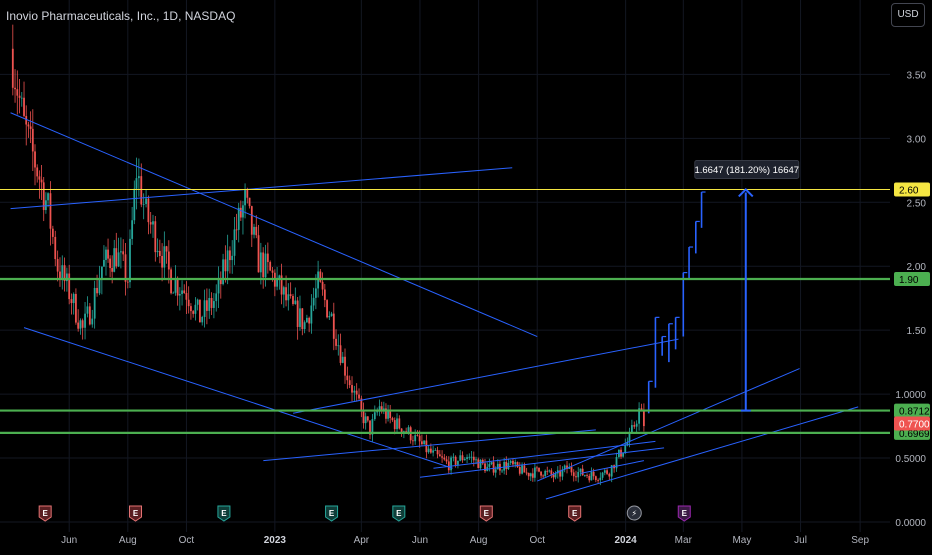 This screenshot has height=555, width=932. Describe the element at coordinates (128, 540) in the screenshot. I see `x-tick-label: Aug` at that location.